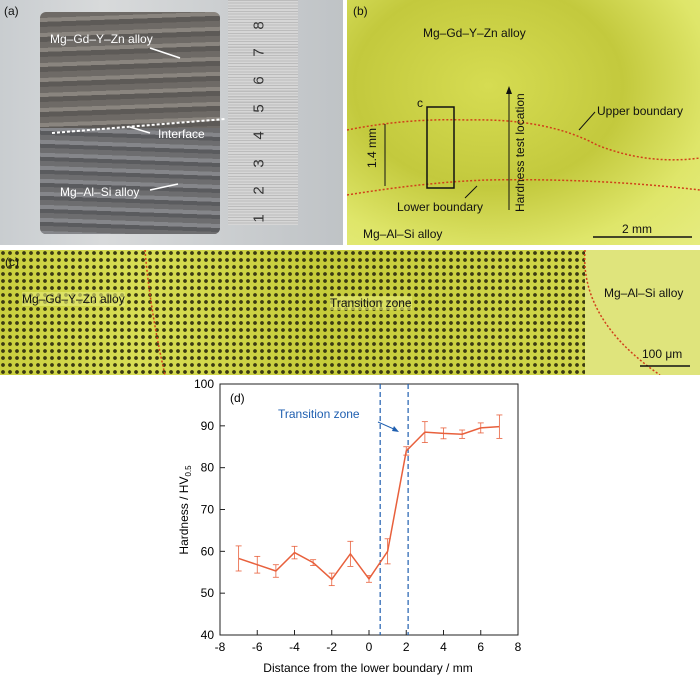 The height and width of the screenshot is (677, 700). What do you see at coordinates (208, 593) in the screenshot?
I see `y-tick-label: 50` at bounding box center [208, 593].